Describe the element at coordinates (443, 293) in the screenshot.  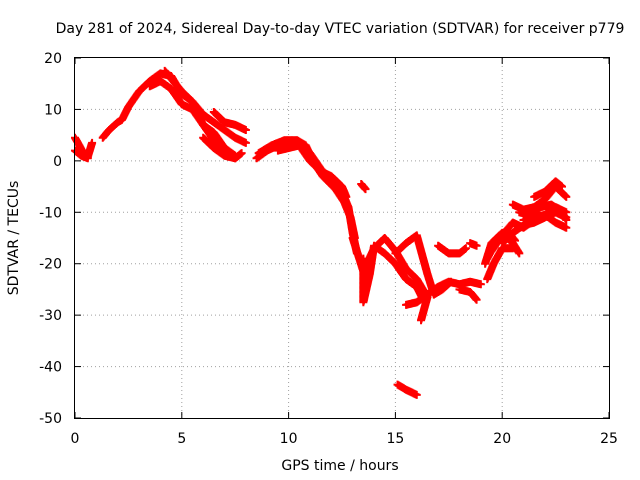
I see `series-s15` at that location.